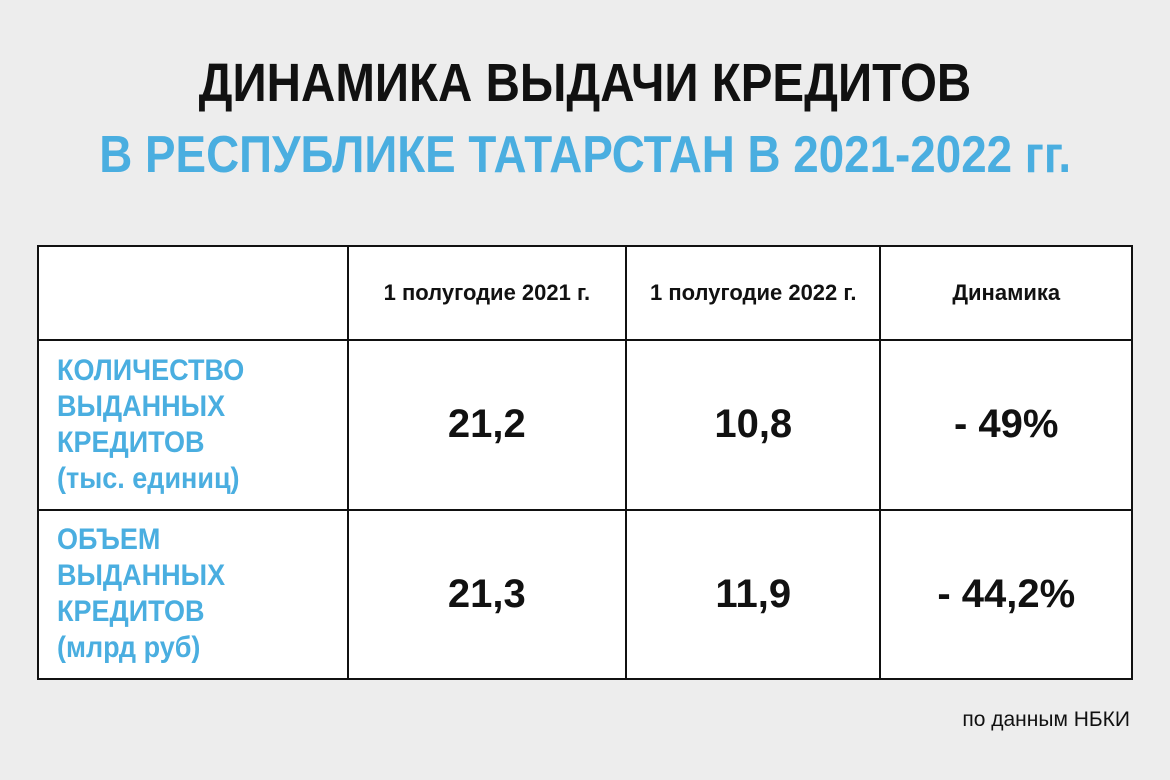  Describe the element at coordinates (487, 293) in the screenshot. I see `column-header: 1 полугодие 2021 г.` at that location.